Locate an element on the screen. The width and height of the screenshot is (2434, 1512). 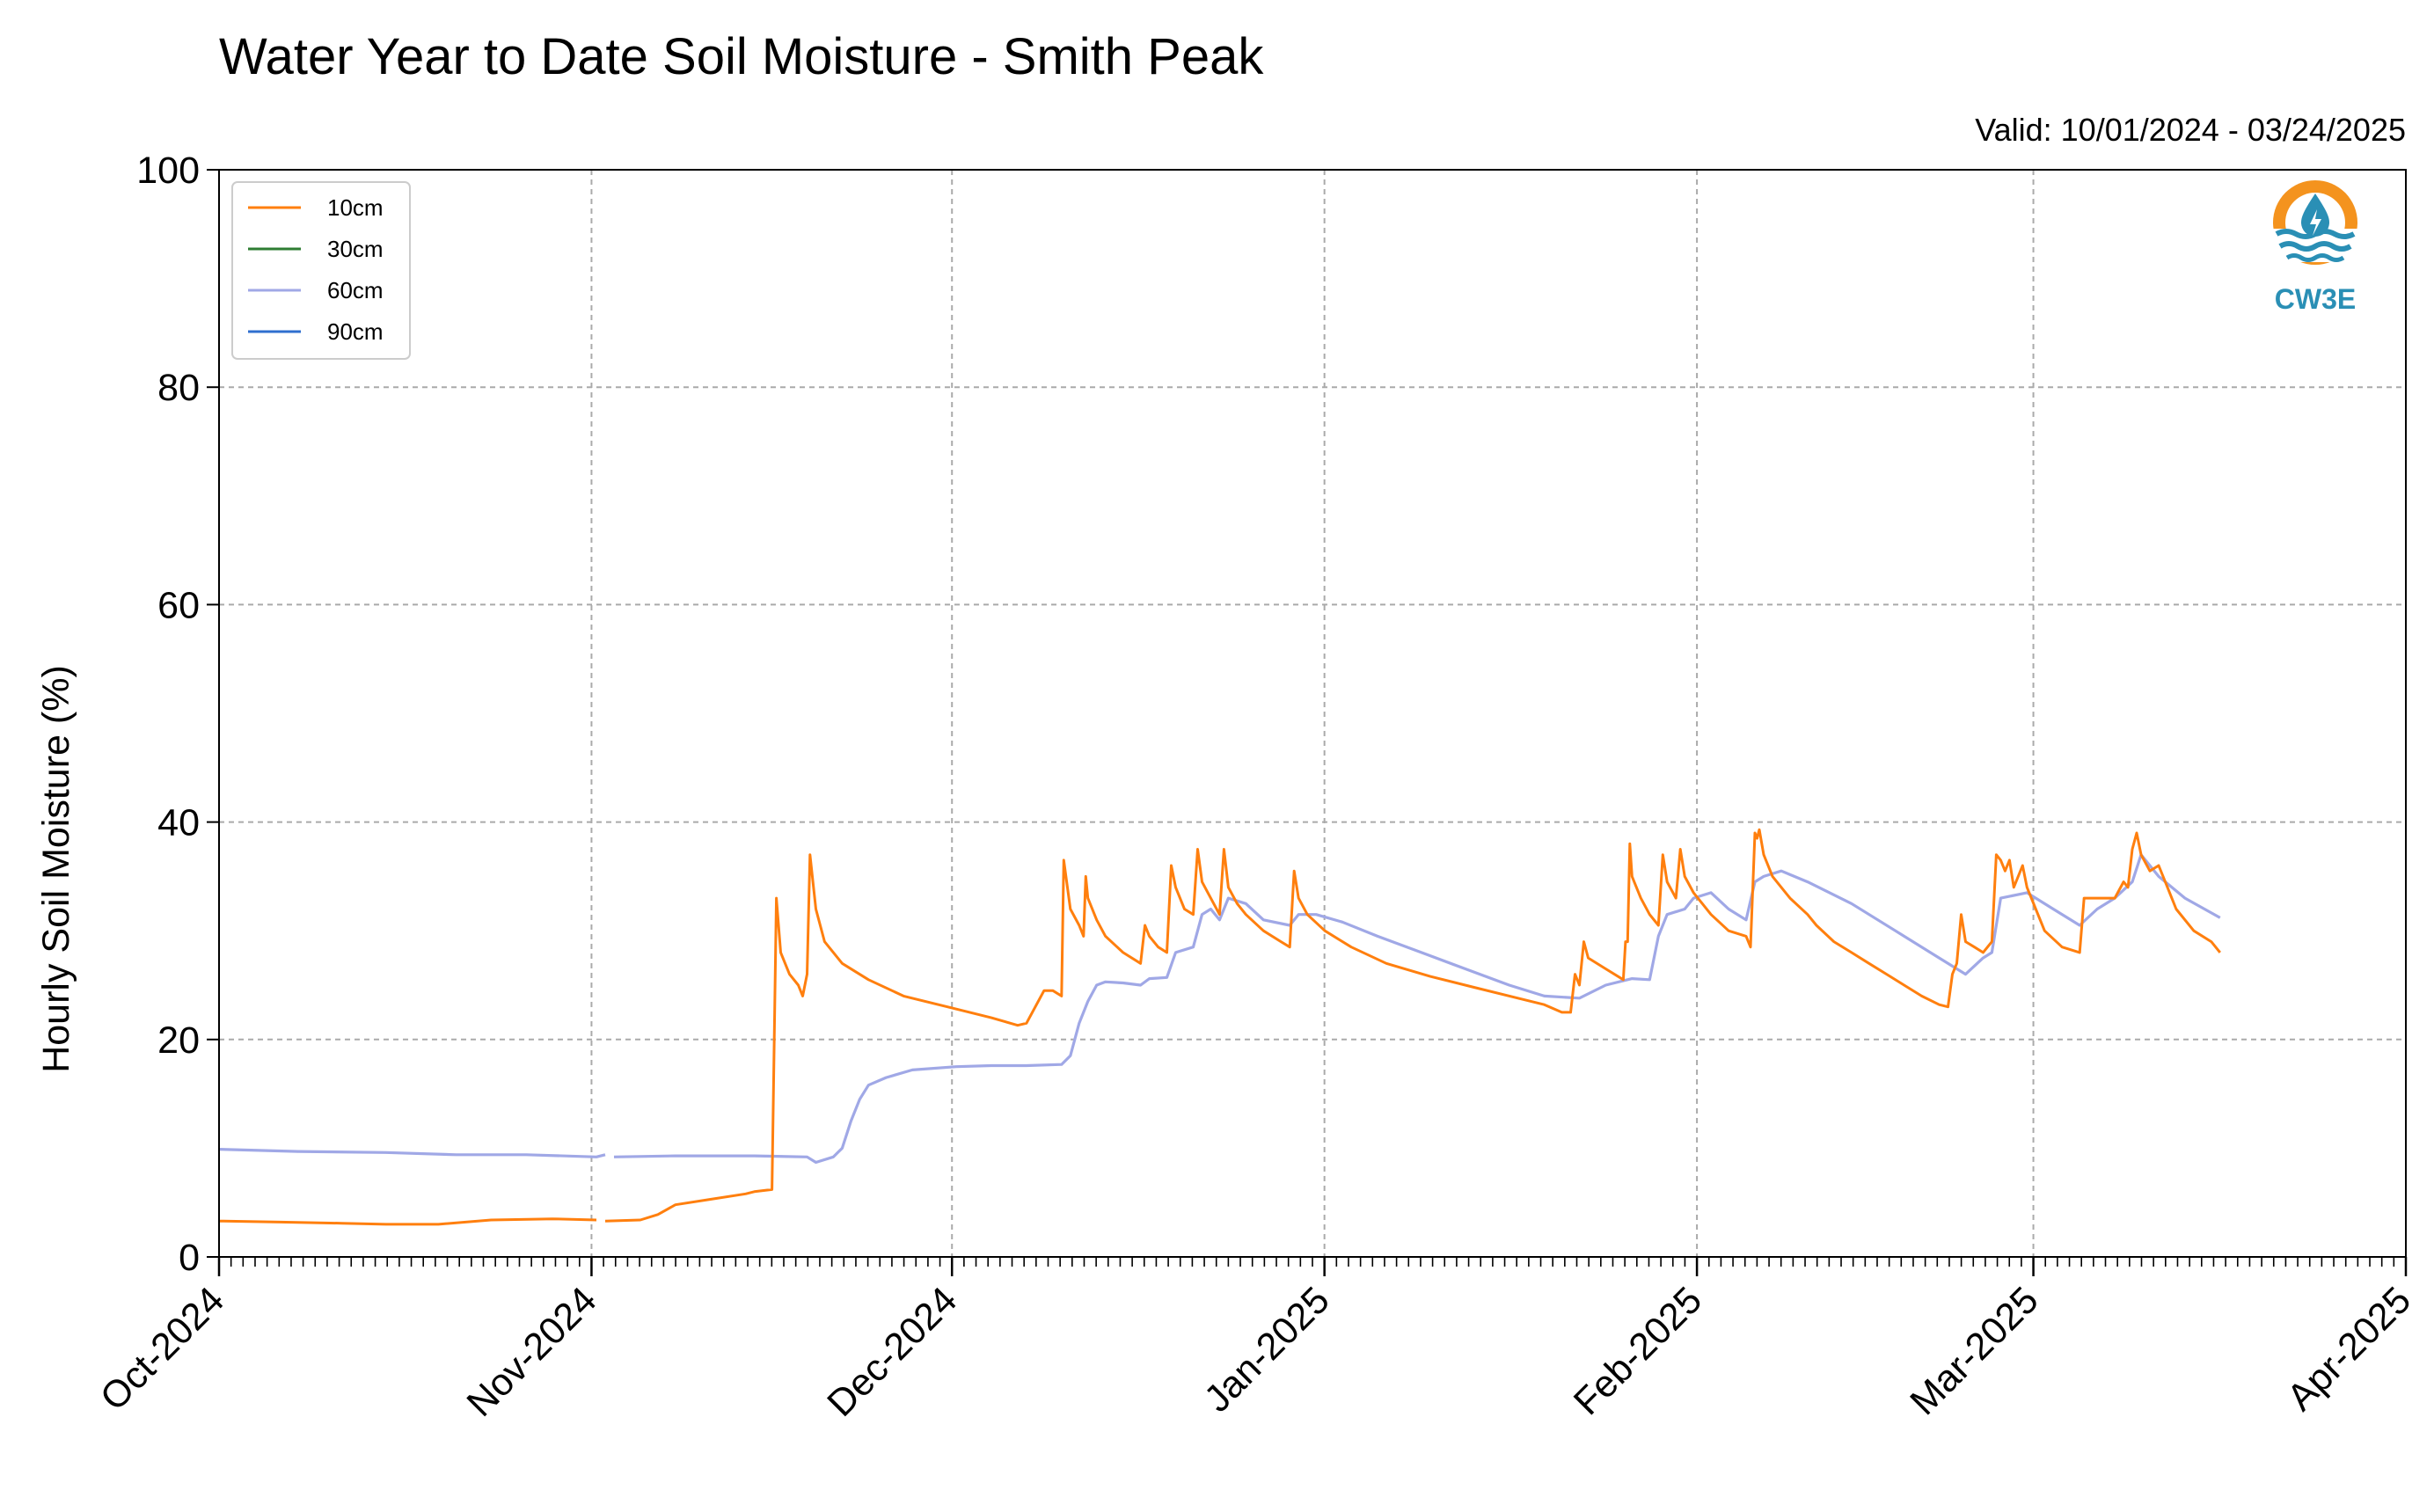
cw3e-logo: CW3E is located at coordinates (2315, 247).